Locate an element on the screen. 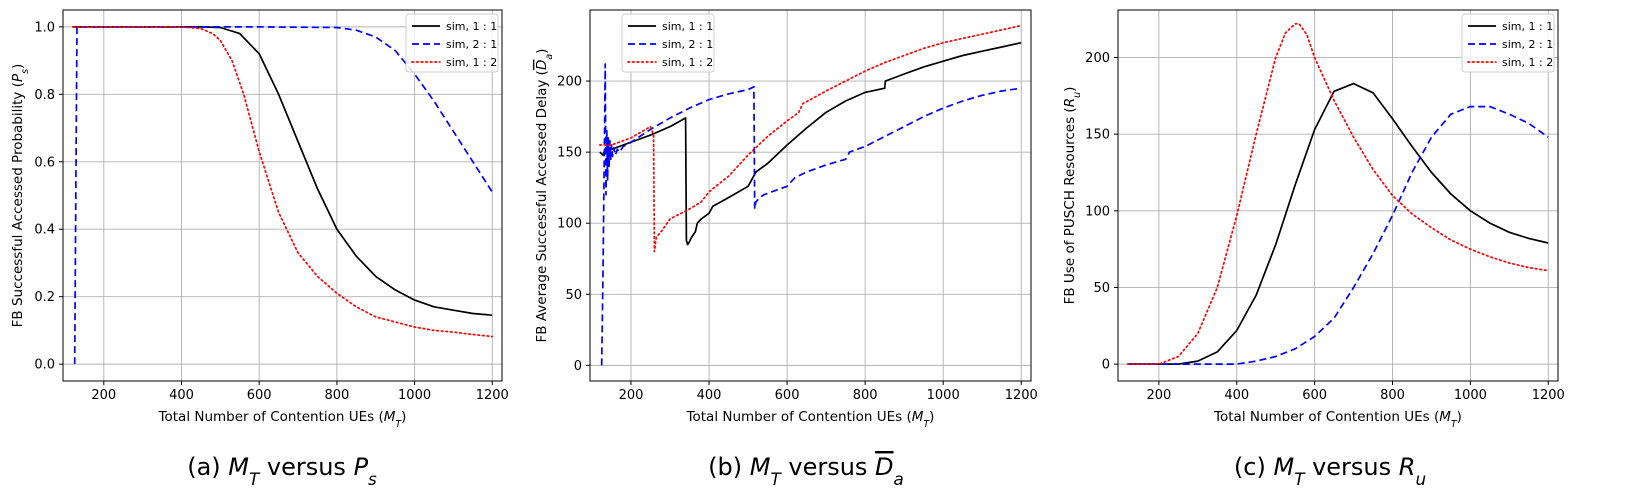  y-tick-label: 1.0 is located at coordinates (44, 27).